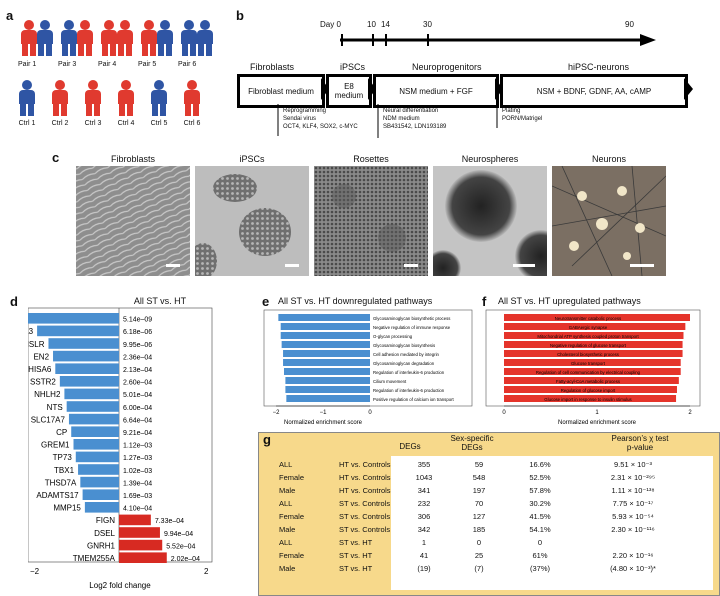 This screenshot has height=596, width=720. I want to click on chart-d-pvalue-label: 1.27e–03, so click(137, 458).